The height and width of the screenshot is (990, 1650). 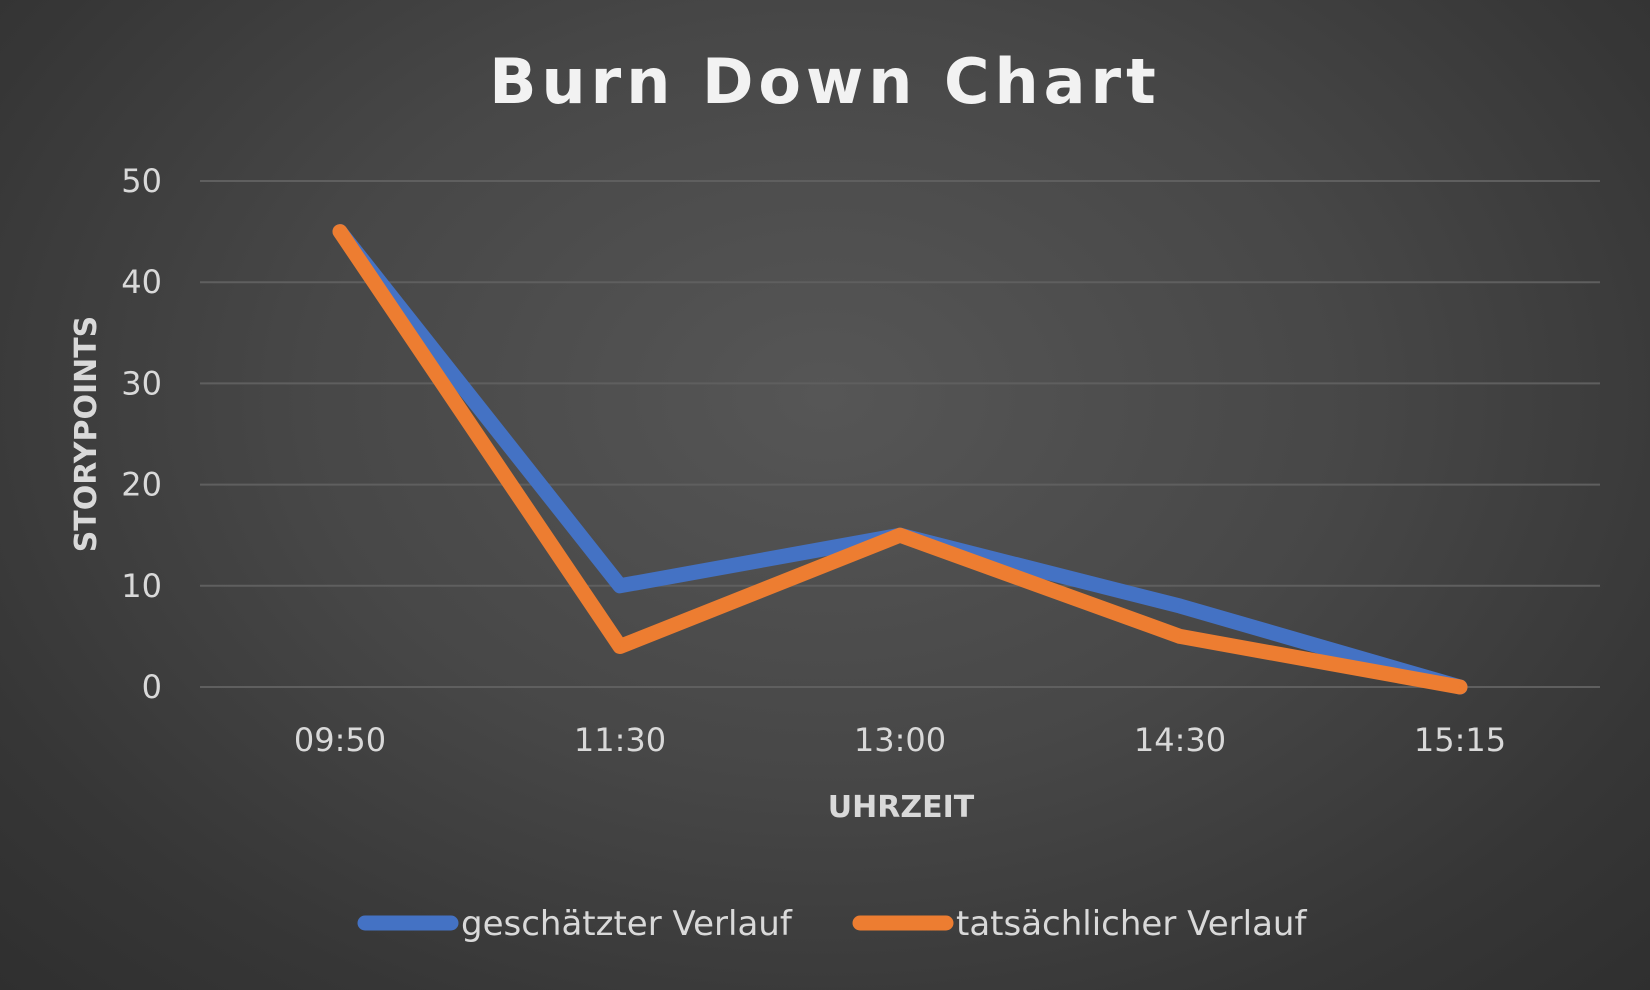 I want to click on y-tick-label: 0, so click(x=152, y=687).